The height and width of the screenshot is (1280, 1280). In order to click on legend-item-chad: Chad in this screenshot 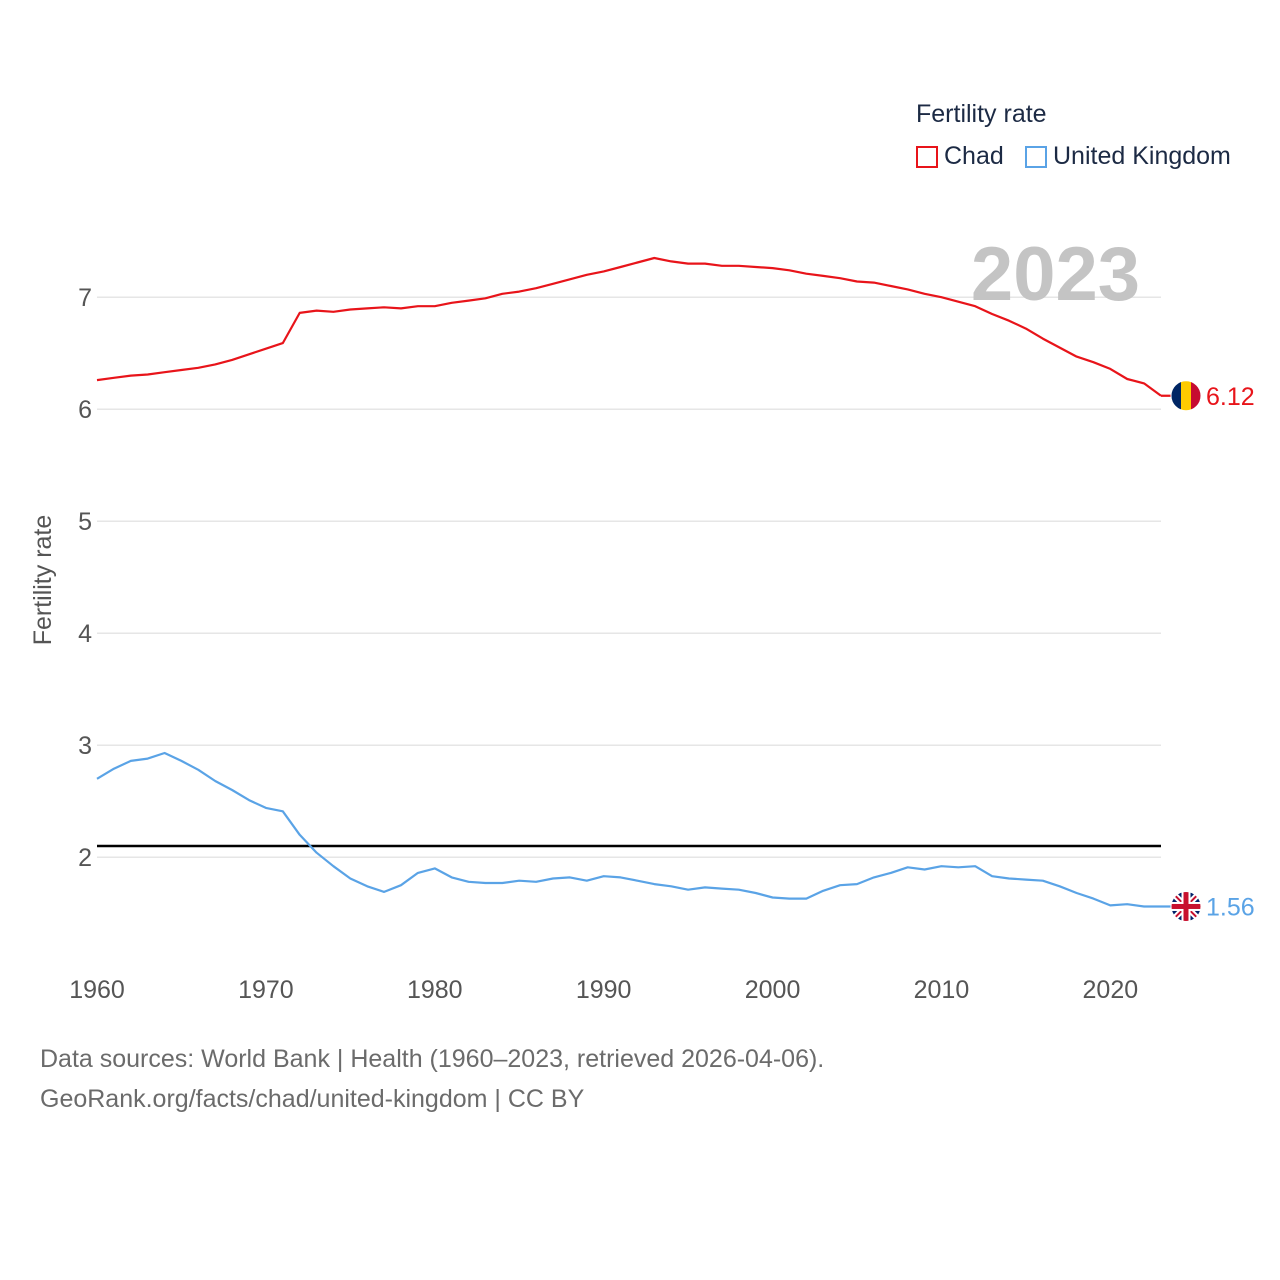, I will do `click(960, 156)`.